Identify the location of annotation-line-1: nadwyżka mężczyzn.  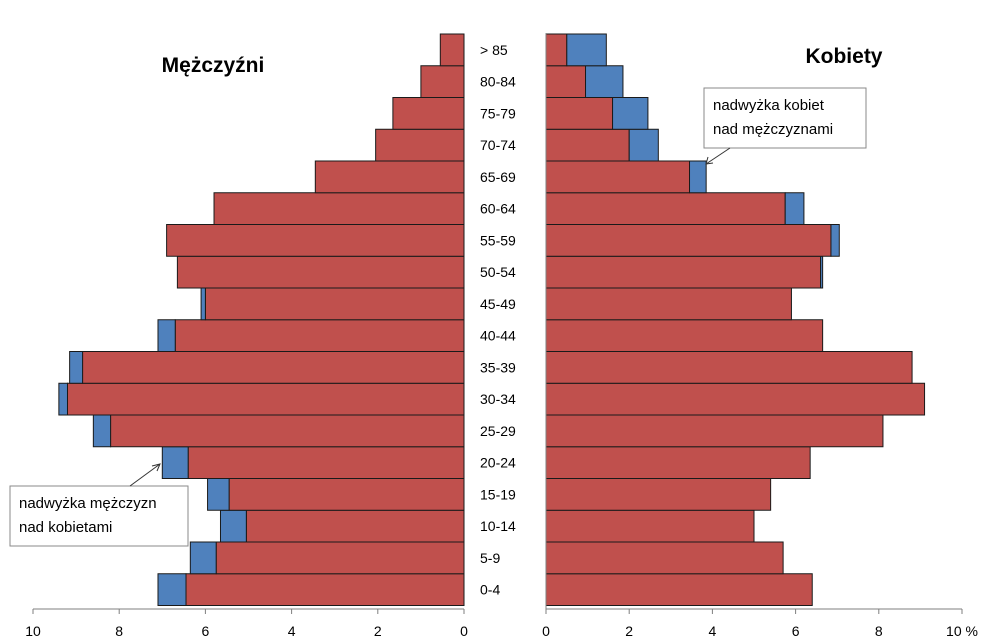
(88, 503).